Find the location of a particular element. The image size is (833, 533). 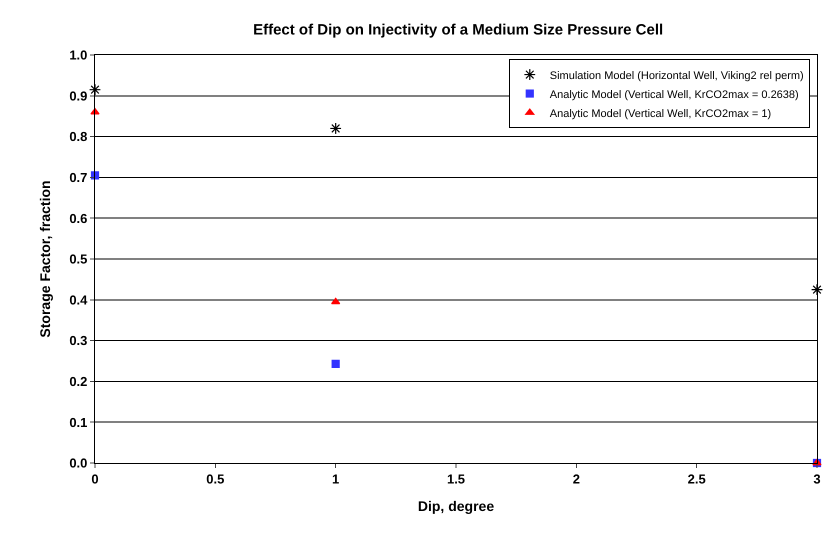

y-tick-label: 0.3 is located at coordinates (78, 340).